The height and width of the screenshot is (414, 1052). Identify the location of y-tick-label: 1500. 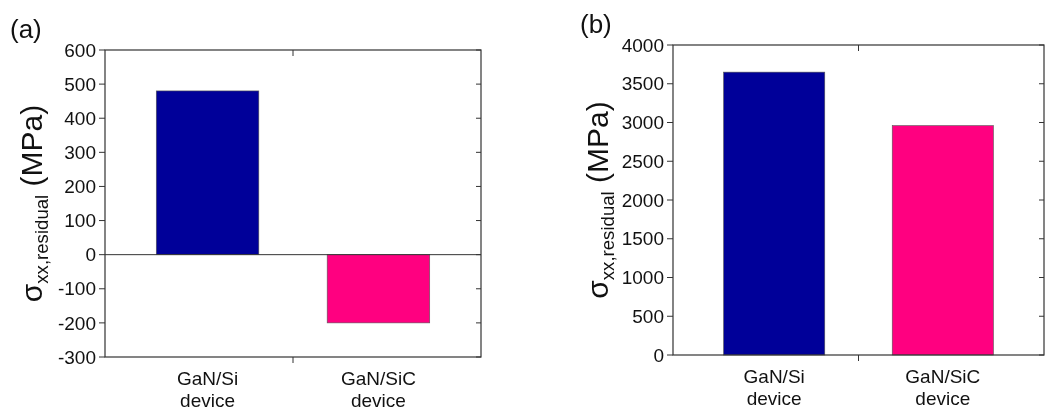
(642, 239).